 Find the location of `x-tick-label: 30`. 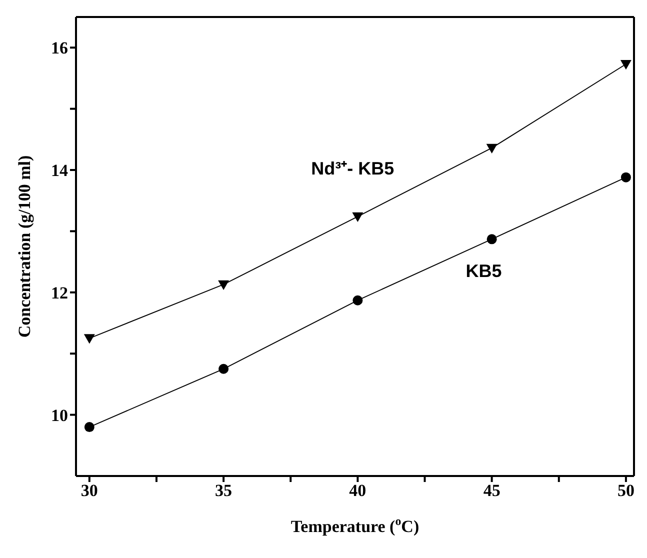

x-tick-label: 30 is located at coordinates (89, 490).